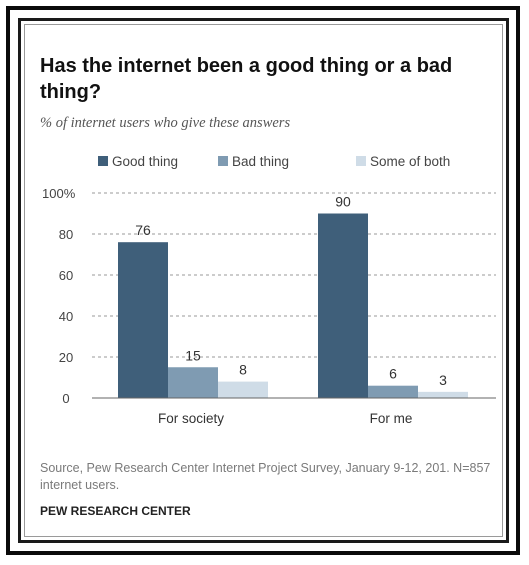 Image resolution: width=529 pixels, height=565 pixels. I want to click on y-tick-label: 60, so click(66, 275).